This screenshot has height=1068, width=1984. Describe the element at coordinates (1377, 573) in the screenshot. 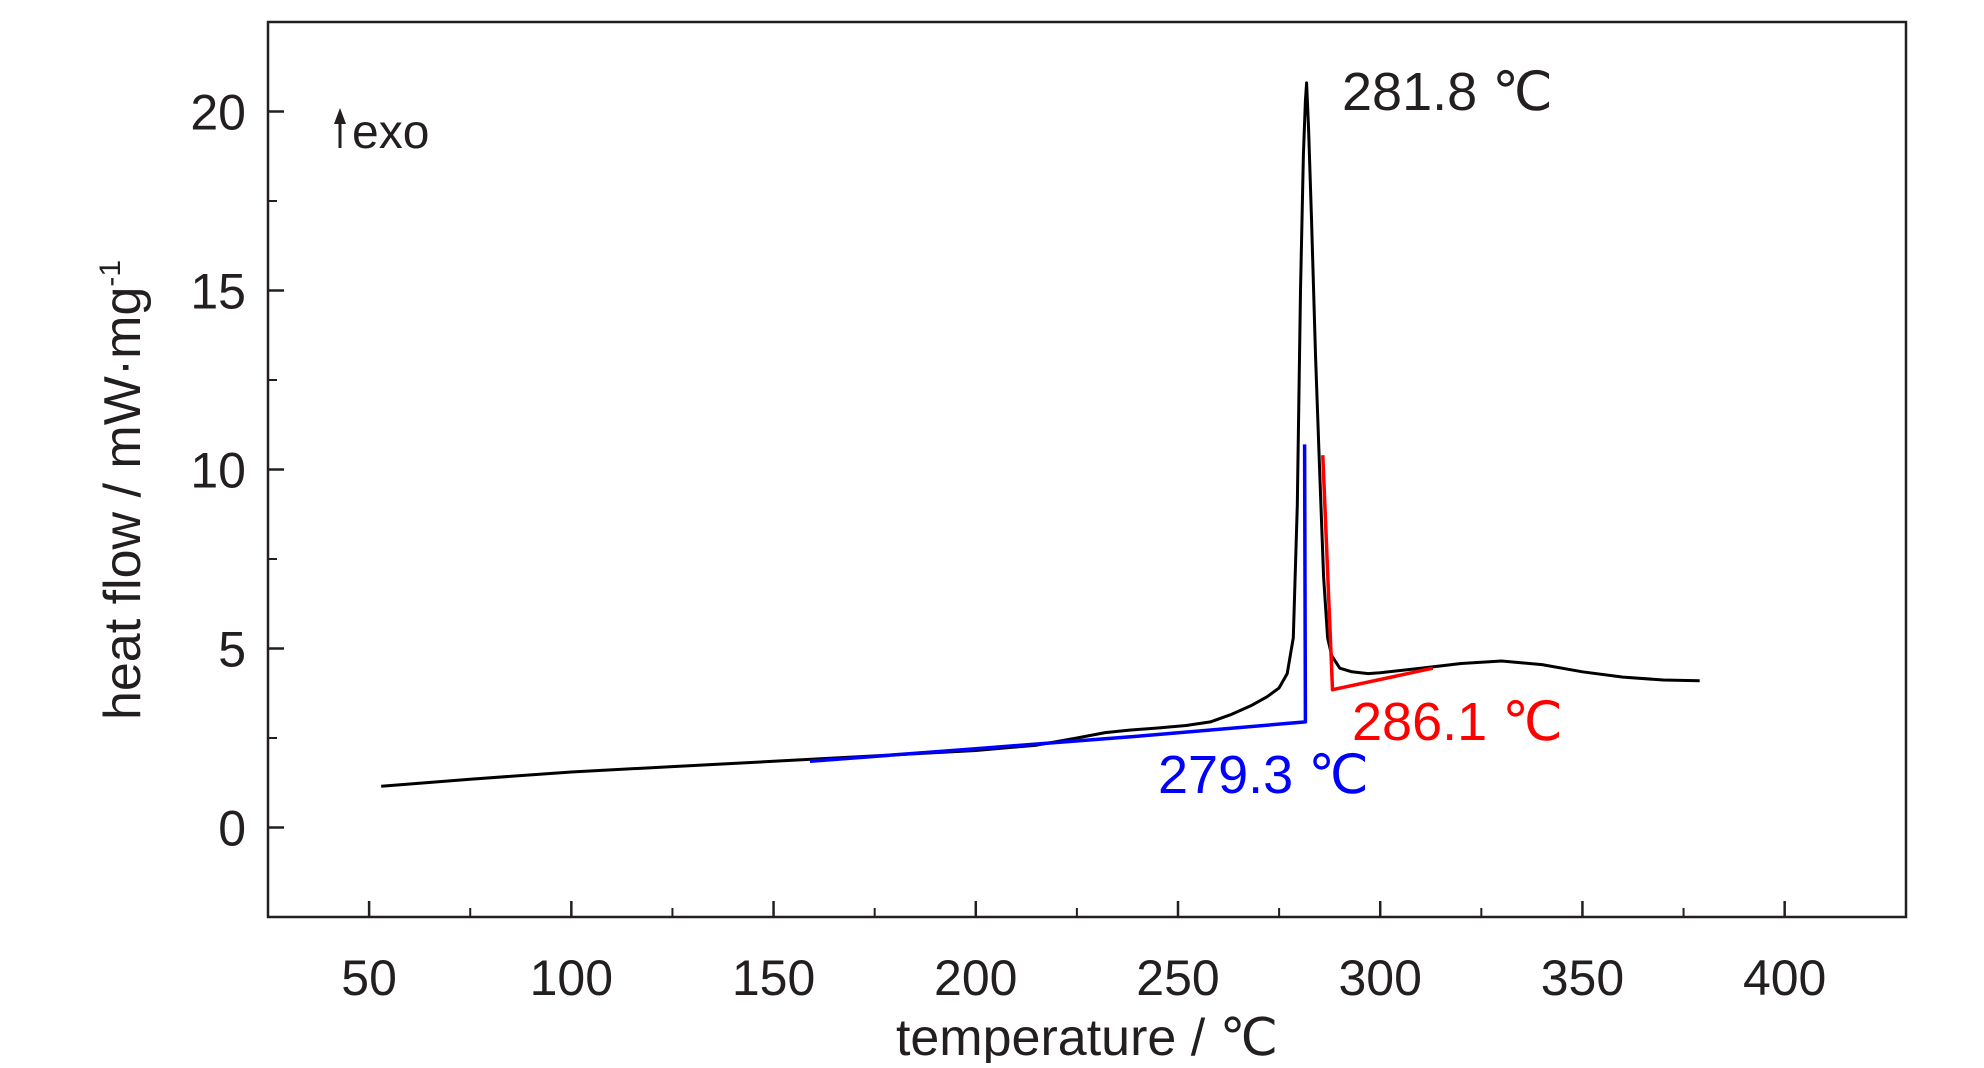

I see `endset-tangent-line` at that location.